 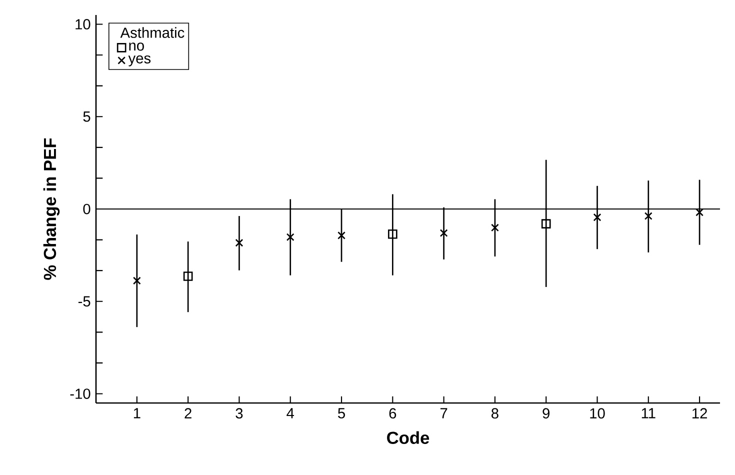 What do you see at coordinates (290, 413) in the screenshot?
I see `x-tick-label: 4` at bounding box center [290, 413].